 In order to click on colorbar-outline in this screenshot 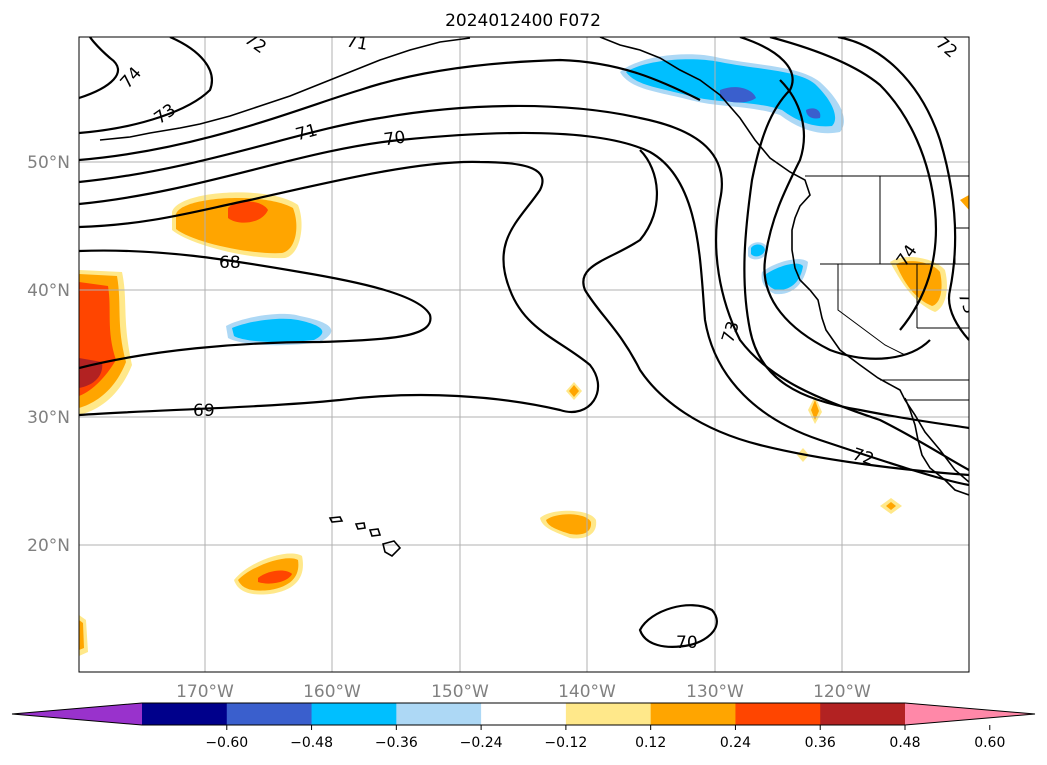, I will do `click(523, 714)`.